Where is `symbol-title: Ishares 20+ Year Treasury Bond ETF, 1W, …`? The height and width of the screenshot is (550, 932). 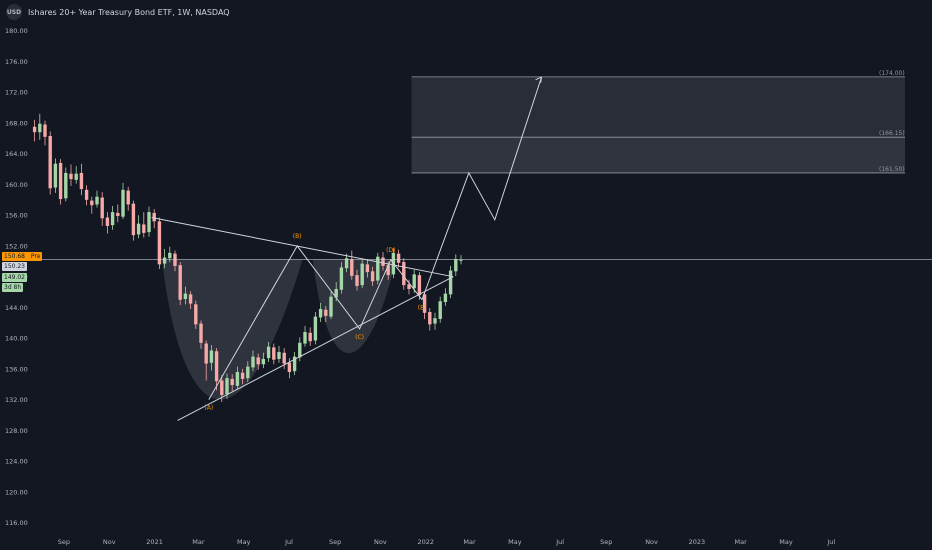 symbol-title: Ishares 20+ Year Treasury Bond ETF, 1W, … is located at coordinates (129, 12).